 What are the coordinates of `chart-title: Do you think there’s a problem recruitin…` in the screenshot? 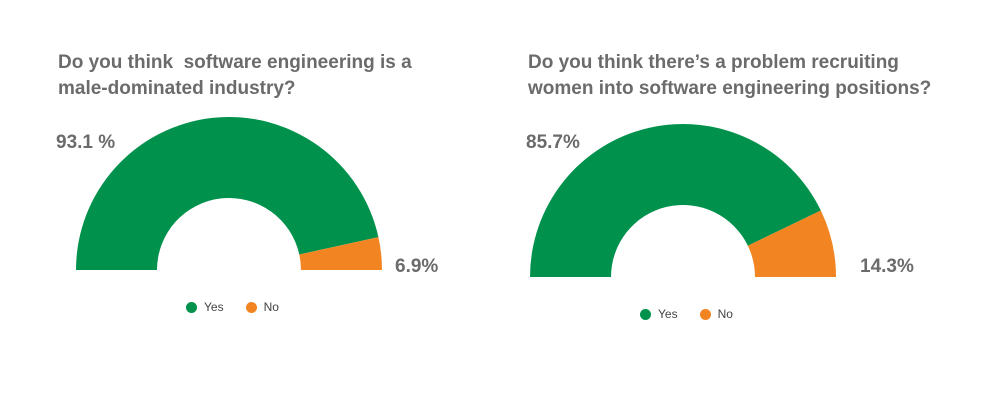 It's located at (730, 75).